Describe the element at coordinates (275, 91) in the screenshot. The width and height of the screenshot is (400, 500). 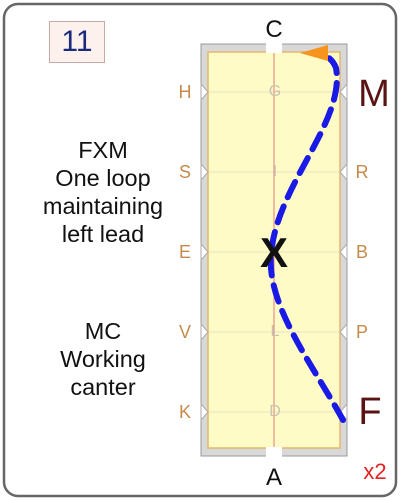
I see `arena-letter-center: G` at that location.